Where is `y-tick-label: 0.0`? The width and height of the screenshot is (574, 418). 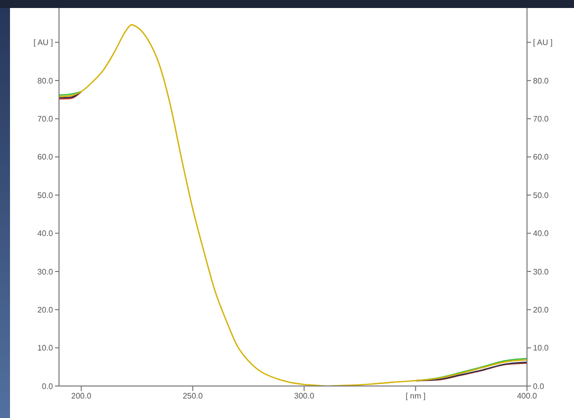 y-tick-label: 0.0 is located at coordinates (48, 386).